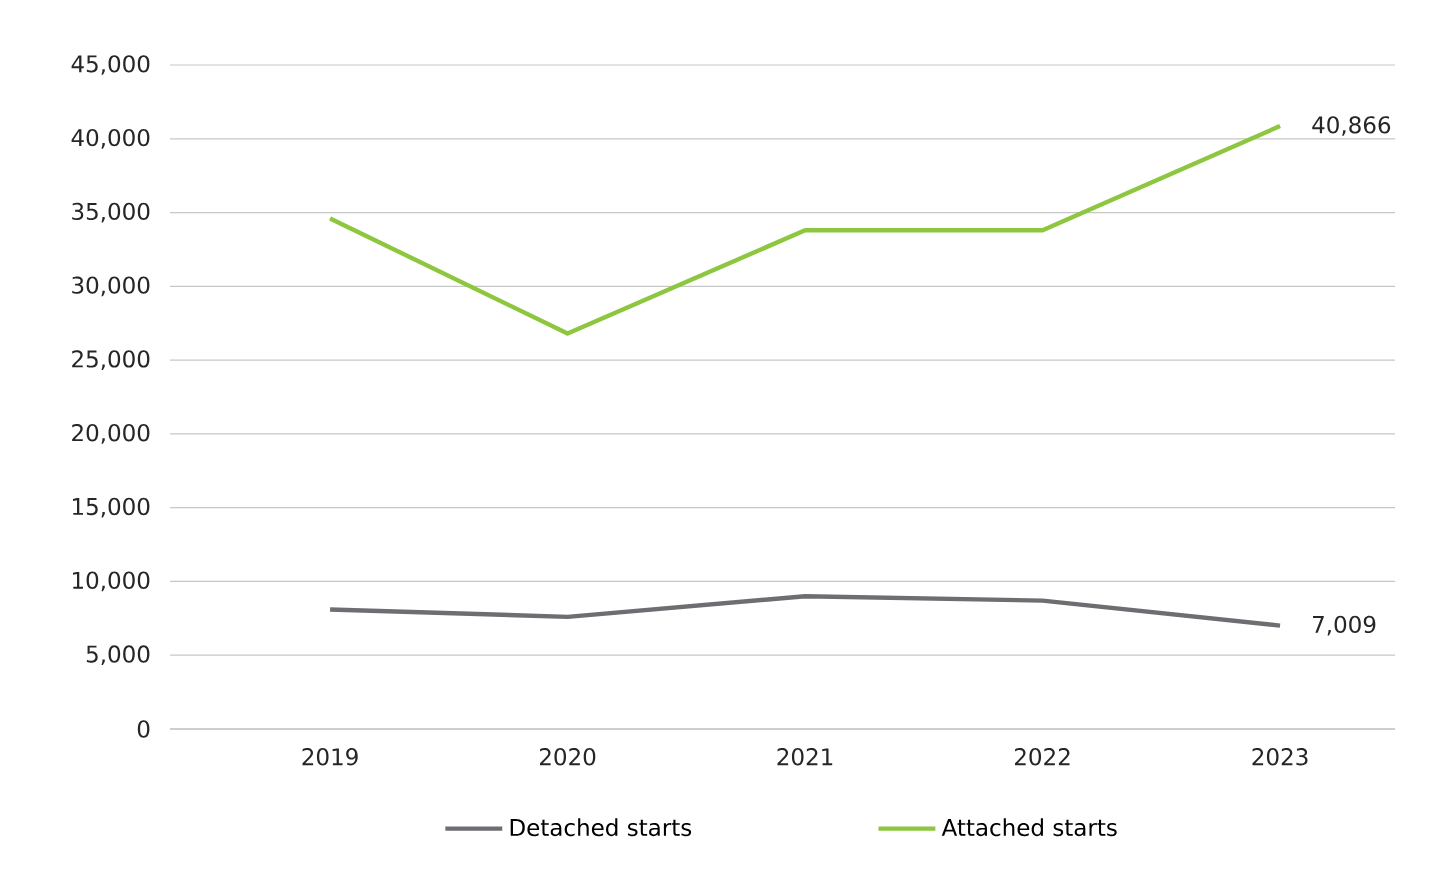  Describe the element at coordinates (118, 655) in the screenshot. I see `y-tick-label: 5,000` at that location.